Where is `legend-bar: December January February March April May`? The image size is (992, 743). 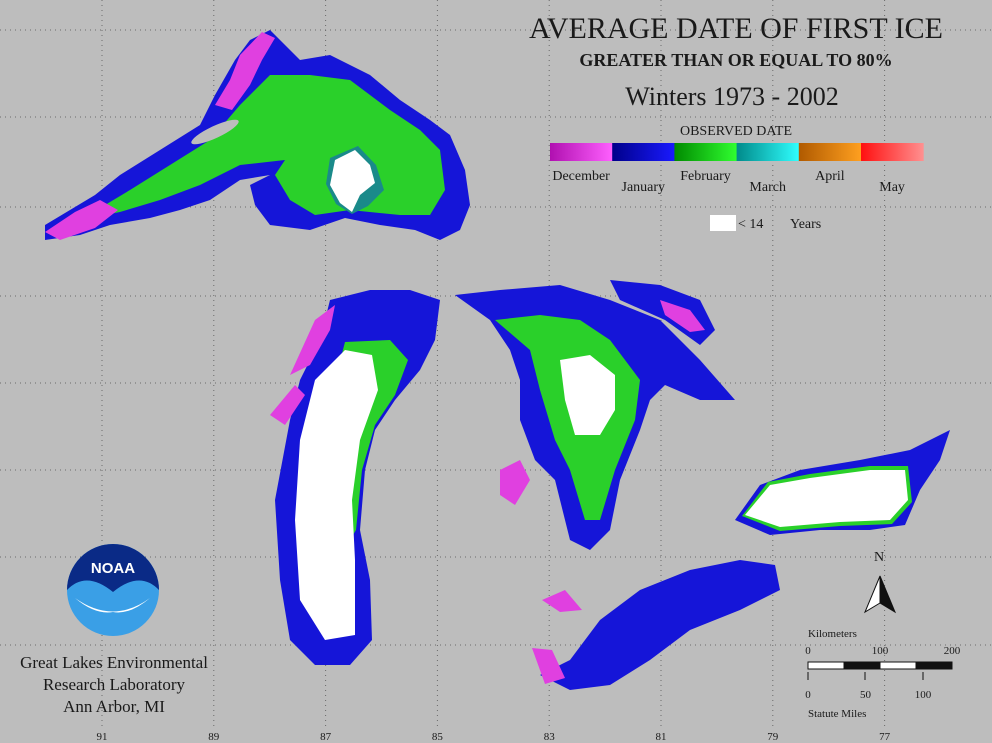 legend-bar: December January February March April May is located at coordinates (737, 169).